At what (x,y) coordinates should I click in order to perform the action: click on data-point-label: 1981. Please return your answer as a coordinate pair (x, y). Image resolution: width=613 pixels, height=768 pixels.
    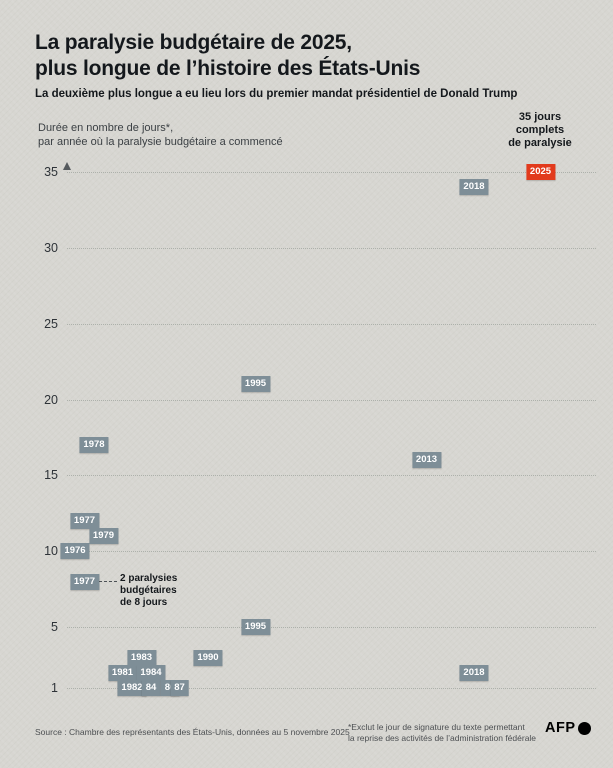
    Looking at the image, I should click on (122, 672).